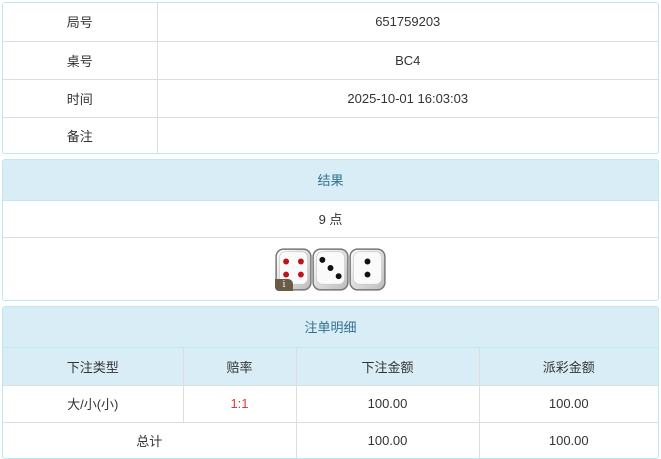  Describe the element at coordinates (93, 367) in the screenshot. I see `header-bet-type: 下注类型` at that location.